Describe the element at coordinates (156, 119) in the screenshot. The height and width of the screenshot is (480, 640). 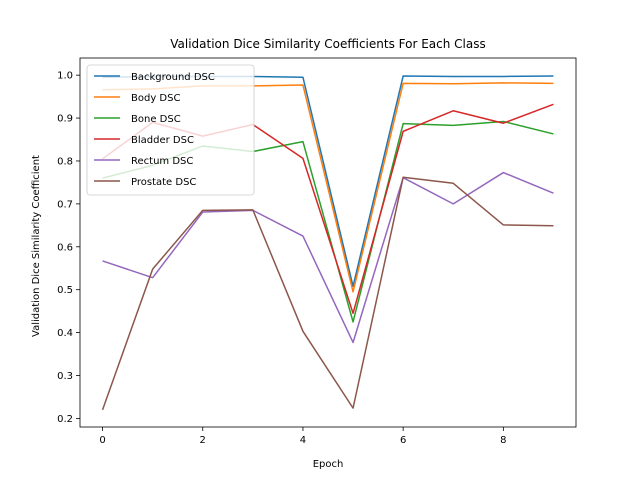
I see `legend-label: Bone DSC` at that location.